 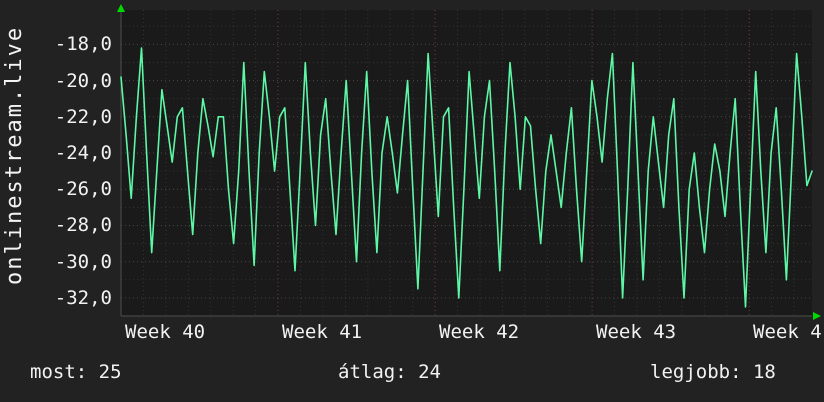 I want to click on x-tick-label: Week 41, so click(x=322, y=332).